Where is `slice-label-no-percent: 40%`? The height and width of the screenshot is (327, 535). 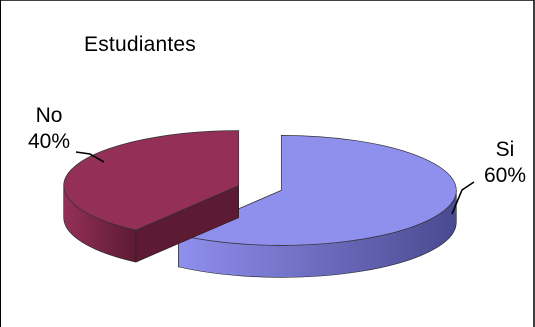 slice-label-no-percent: 40% is located at coordinates (49, 141).